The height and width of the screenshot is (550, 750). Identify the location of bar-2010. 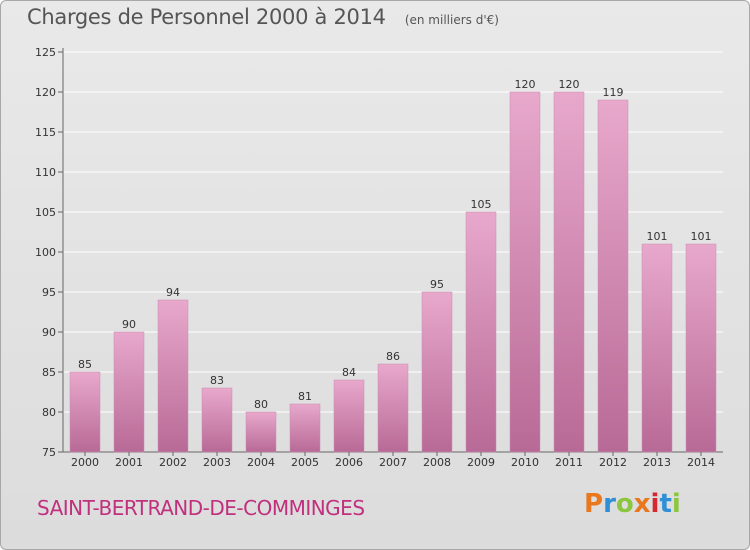
(525, 272).